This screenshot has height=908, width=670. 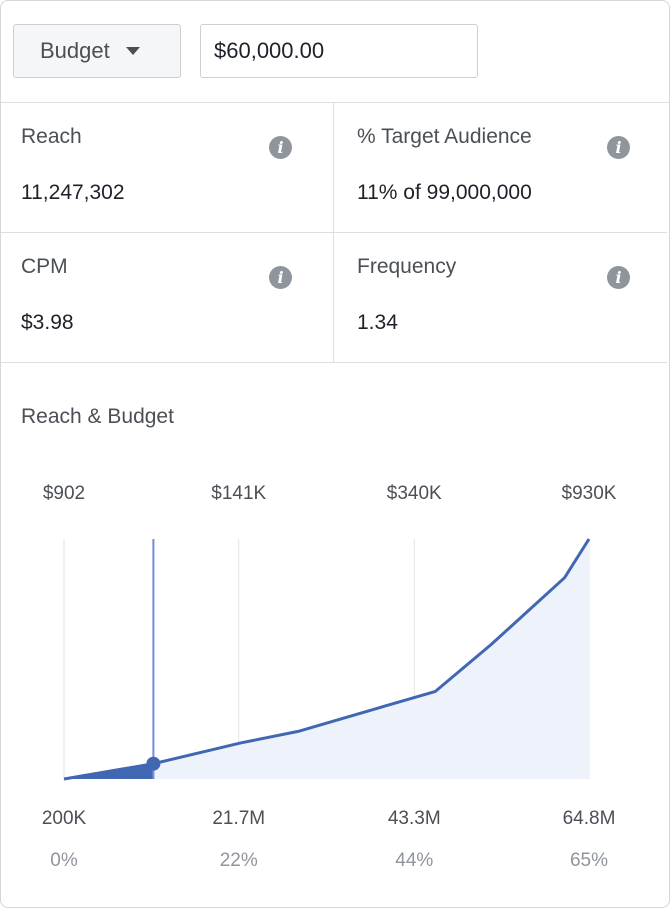 What do you see at coordinates (239, 860) in the screenshot?
I see `percent-tick-label: 22%` at bounding box center [239, 860].